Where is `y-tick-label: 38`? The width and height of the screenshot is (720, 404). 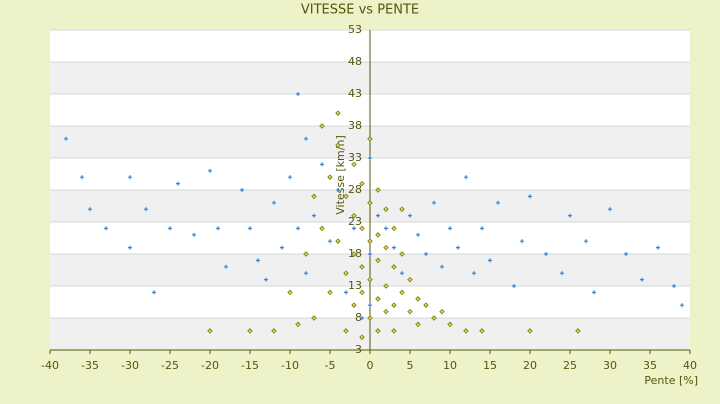 y-tick-label: 38 is located at coordinates (355, 125).